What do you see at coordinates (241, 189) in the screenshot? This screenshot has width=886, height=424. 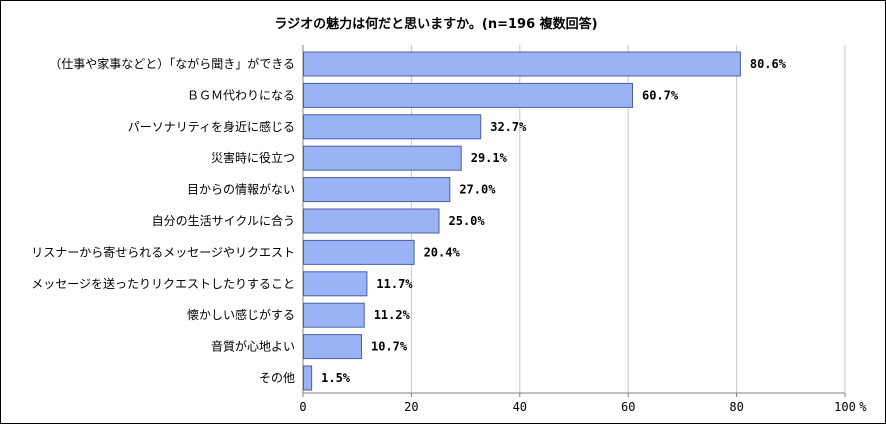 I see `category-label: 目からの情報がない` at bounding box center [241, 189].